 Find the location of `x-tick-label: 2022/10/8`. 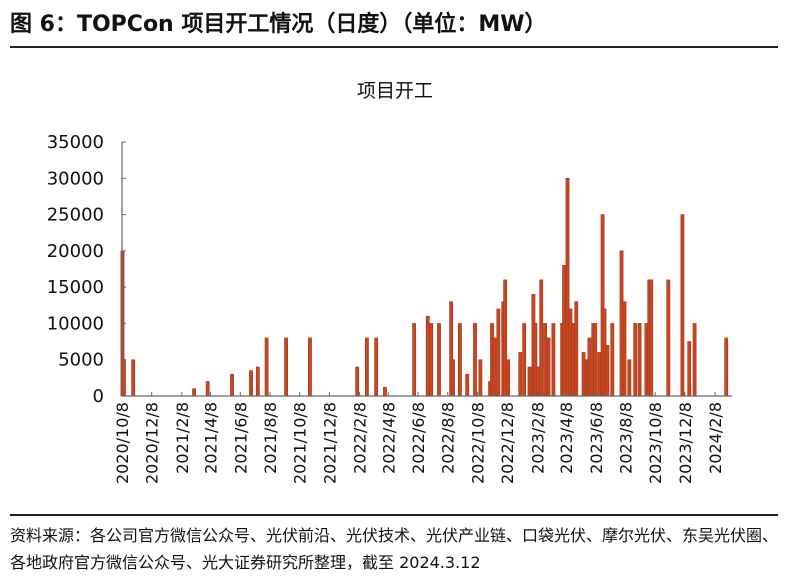

x-tick-label: 2022/10/8 is located at coordinates (477, 443).